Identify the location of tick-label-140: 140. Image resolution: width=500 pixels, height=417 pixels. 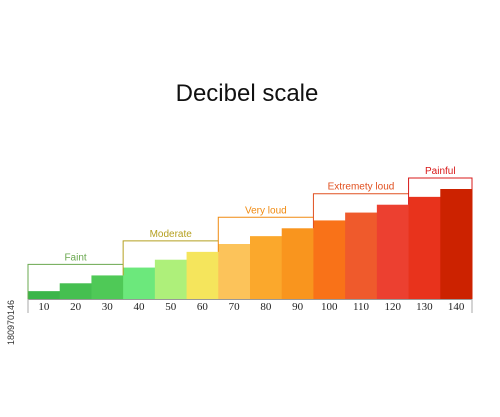
(456, 307).